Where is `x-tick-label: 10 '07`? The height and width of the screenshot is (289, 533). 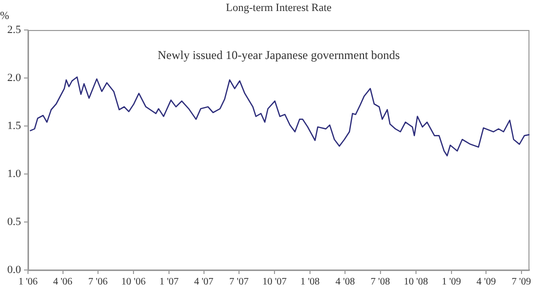 x-tick-label: 10 '07 is located at coordinates (274, 282).